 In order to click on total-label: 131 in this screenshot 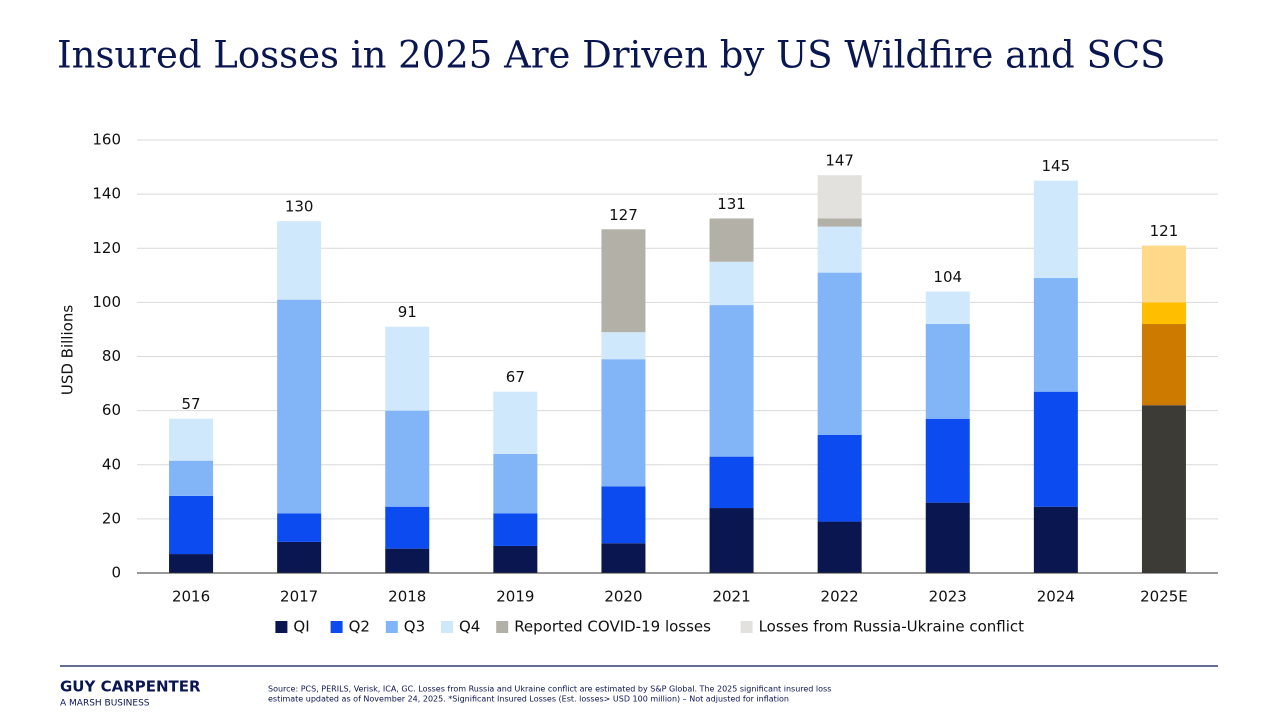, I will do `click(731, 204)`.